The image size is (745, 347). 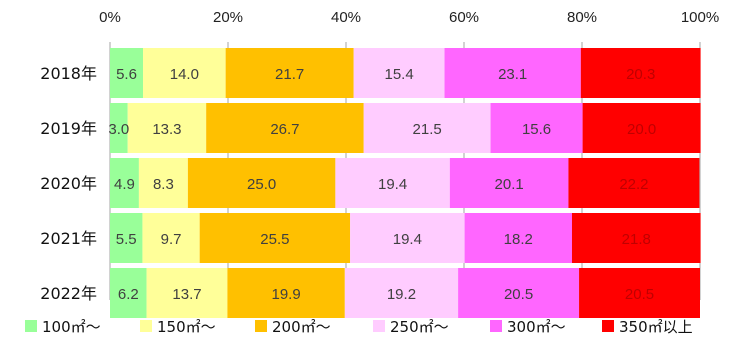 What do you see at coordinates (536, 327) in the screenshot?
I see `legend-label: 300㎡〜` at bounding box center [536, 327].